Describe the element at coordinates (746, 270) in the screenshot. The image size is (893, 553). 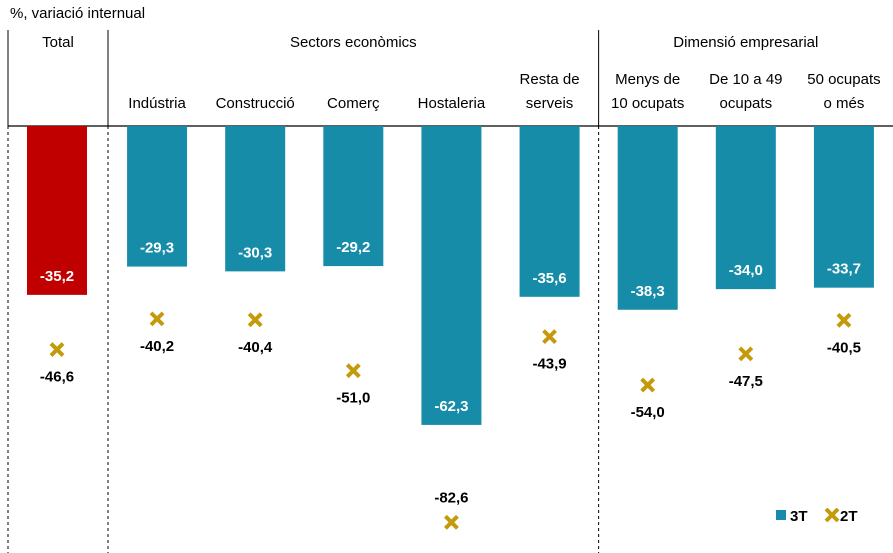
I see `bar-value-label: -34,0` at that location.